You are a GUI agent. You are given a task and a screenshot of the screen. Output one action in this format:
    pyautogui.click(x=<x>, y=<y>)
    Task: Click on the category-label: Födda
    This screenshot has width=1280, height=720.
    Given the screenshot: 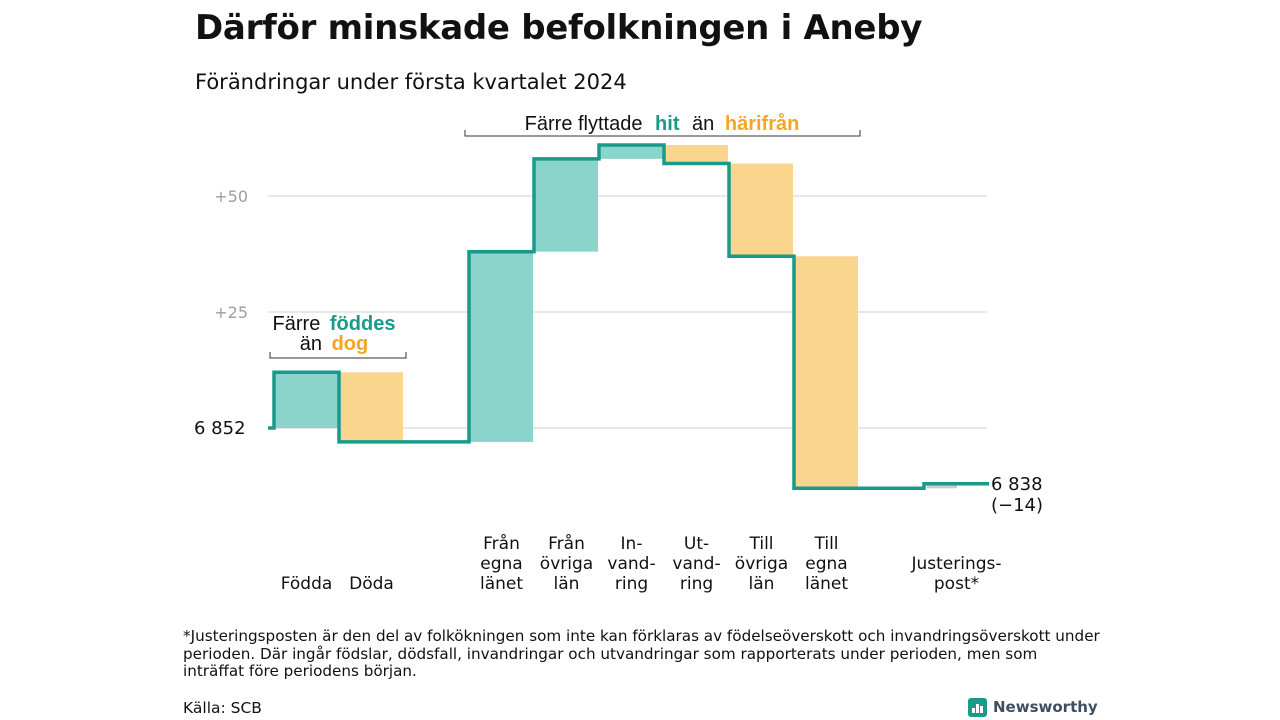 What is the action you would take?
    pyautogui.click(x=307, y=584)
    